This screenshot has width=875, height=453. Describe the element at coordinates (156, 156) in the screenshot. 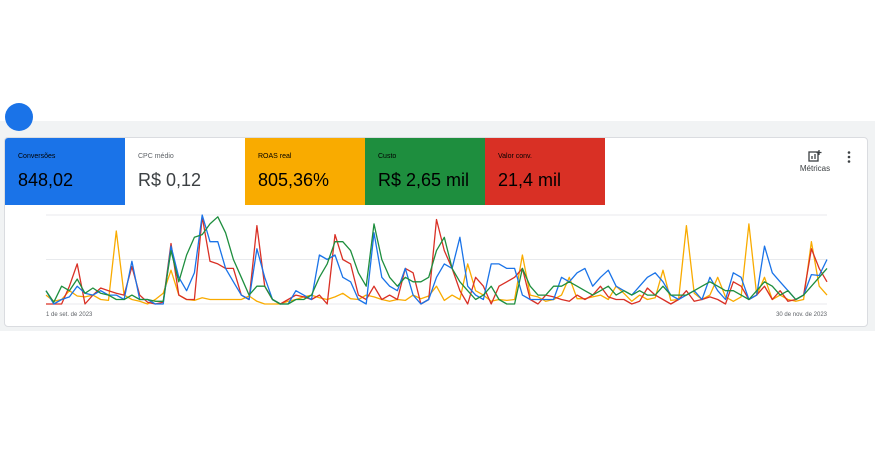

I see `tile-label: CPC médio` at that location.